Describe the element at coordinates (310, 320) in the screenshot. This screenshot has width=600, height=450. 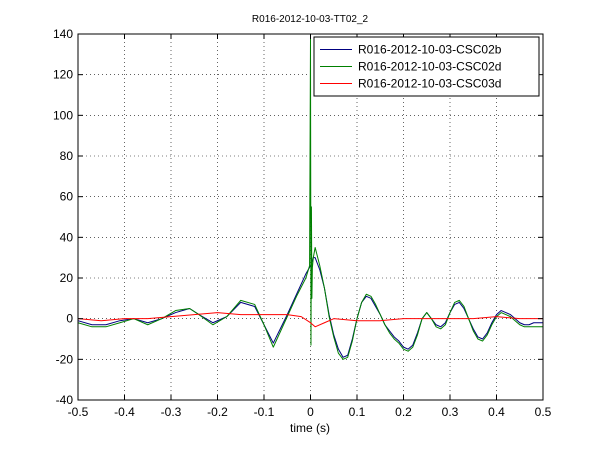
I see `series-line-R016-2012-10-03-CSC03d` at that location.